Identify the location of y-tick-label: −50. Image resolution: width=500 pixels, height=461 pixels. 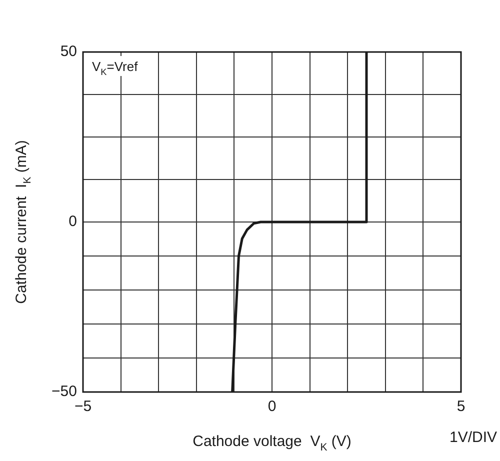
(64, 391).